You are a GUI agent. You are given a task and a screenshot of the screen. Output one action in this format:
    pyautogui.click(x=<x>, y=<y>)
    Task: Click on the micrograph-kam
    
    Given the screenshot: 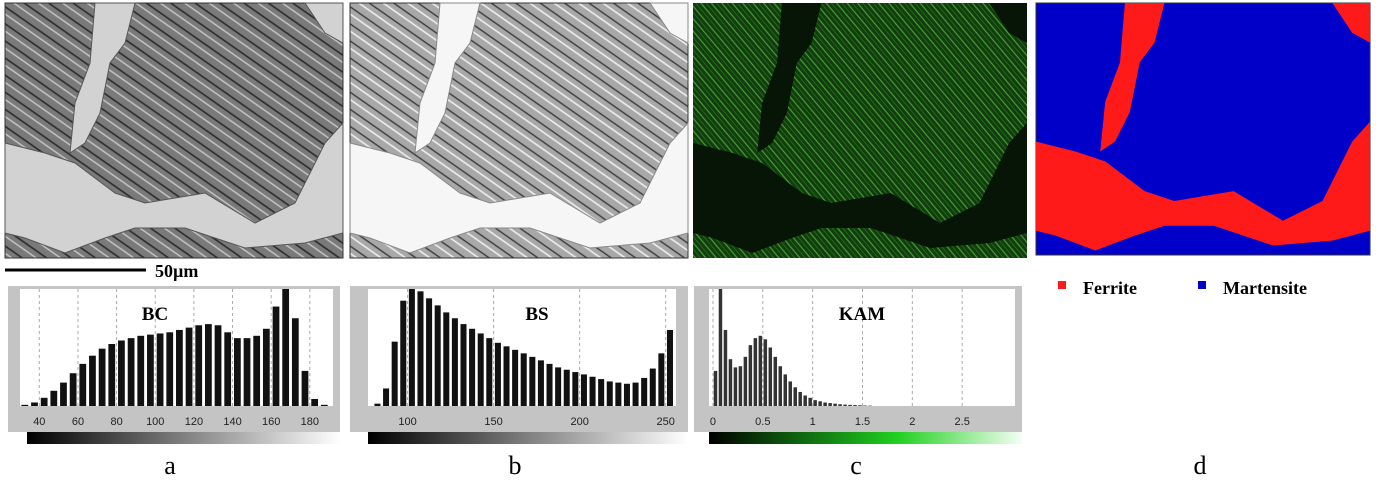 What is the action you would take?
    pyautogui.click(x=860, y=130)
    